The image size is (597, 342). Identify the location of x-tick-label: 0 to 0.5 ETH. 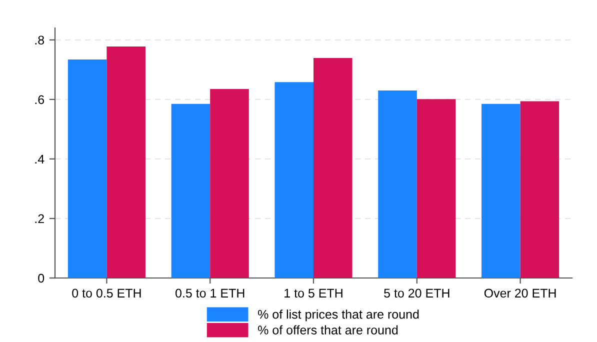
(106, 293).